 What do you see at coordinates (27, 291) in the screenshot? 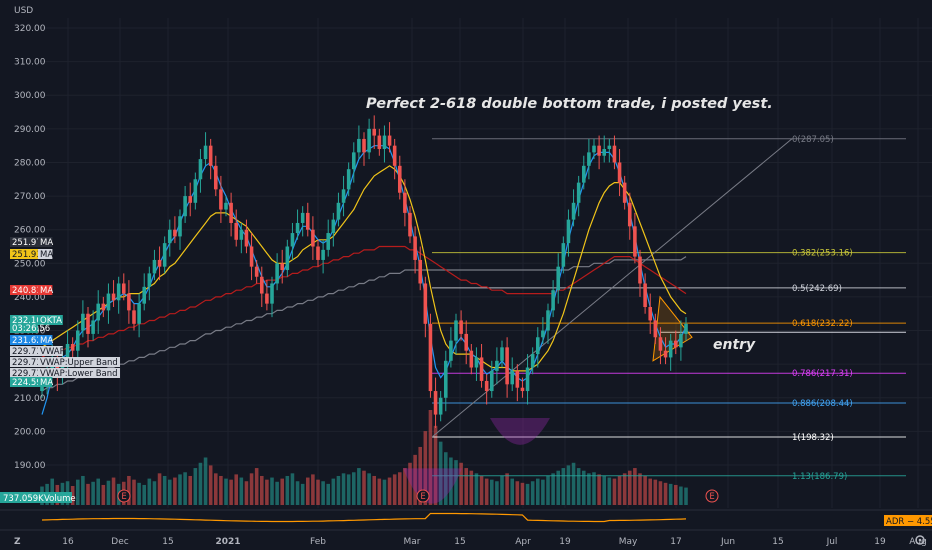
I see `price-tag-value: 240.81` at bounding box center [27, 291].